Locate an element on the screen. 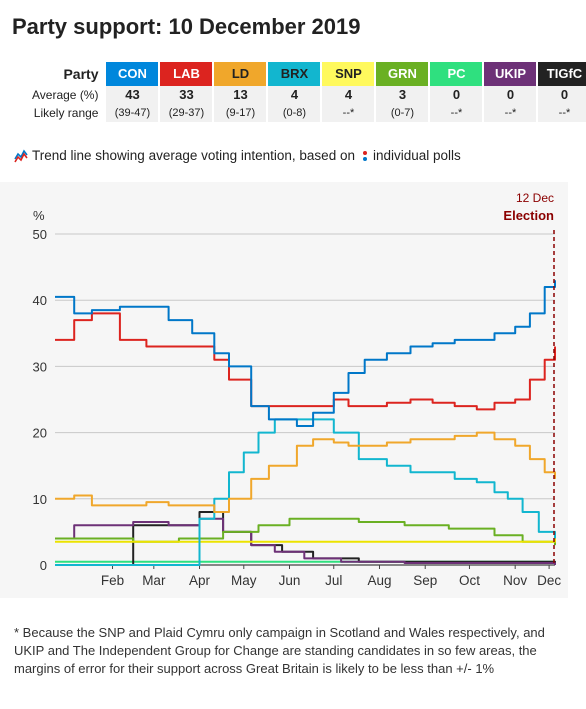 The width and height of the screenshot is (586, 709). range-value-con: (39-47) is located at coordinates (132, 113).